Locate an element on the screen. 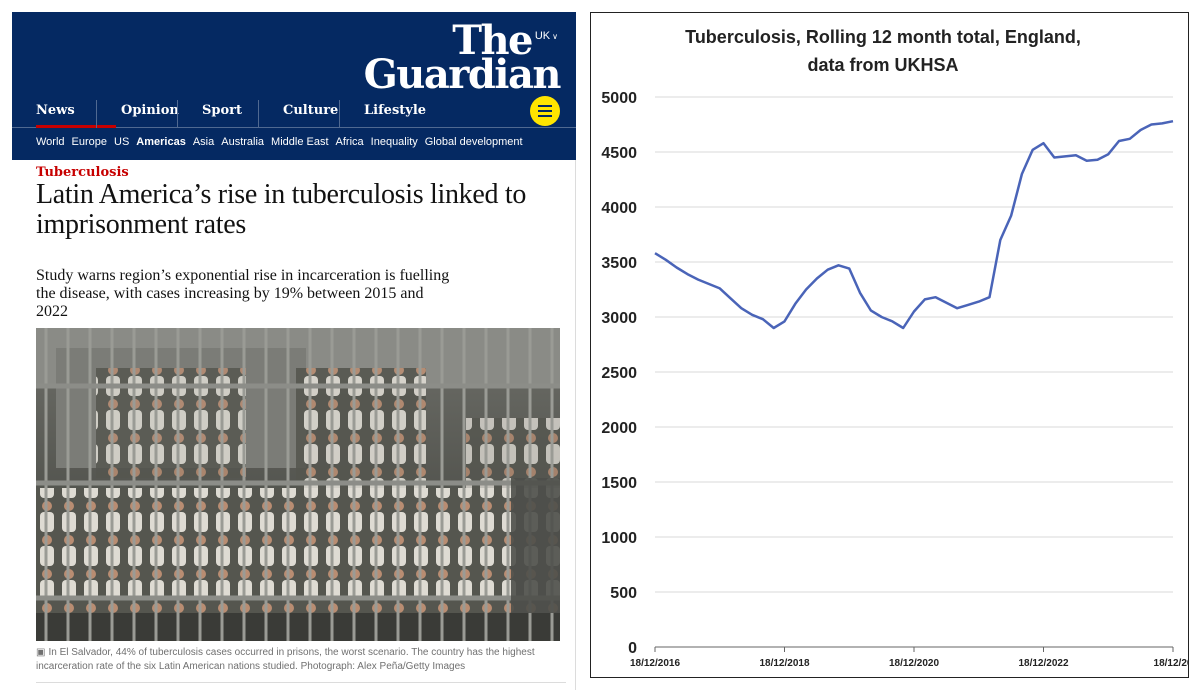 The width and height of the screenshot is (1200, 693). logo-line1: The is located at coordinates (492, 40).